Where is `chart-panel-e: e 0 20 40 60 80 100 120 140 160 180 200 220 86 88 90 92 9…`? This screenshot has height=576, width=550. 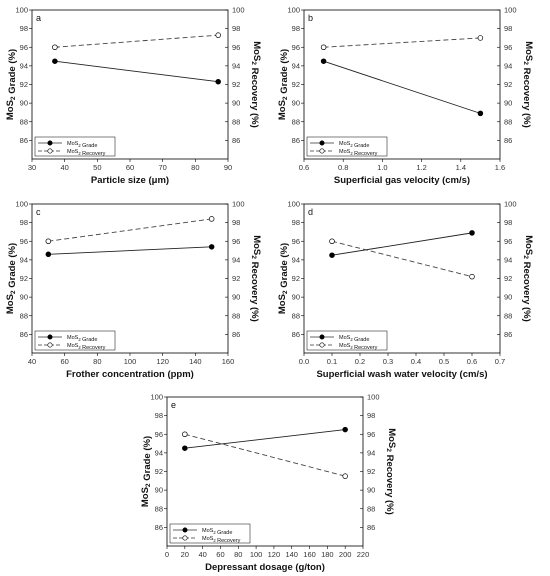
chart-panel-e: e 0 20 40 60 80 100 120 140 160 180 200 220 86 88 90 92 9… is located at coordinates (268, 483).